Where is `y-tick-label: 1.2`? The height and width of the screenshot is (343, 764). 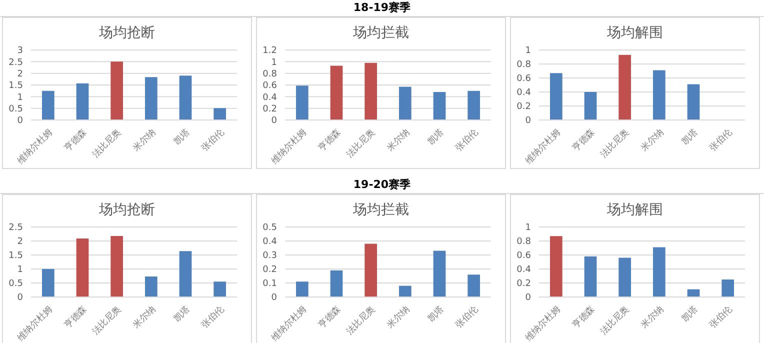
y-tick-label: 1.2 is located at coordinates (269, 51).